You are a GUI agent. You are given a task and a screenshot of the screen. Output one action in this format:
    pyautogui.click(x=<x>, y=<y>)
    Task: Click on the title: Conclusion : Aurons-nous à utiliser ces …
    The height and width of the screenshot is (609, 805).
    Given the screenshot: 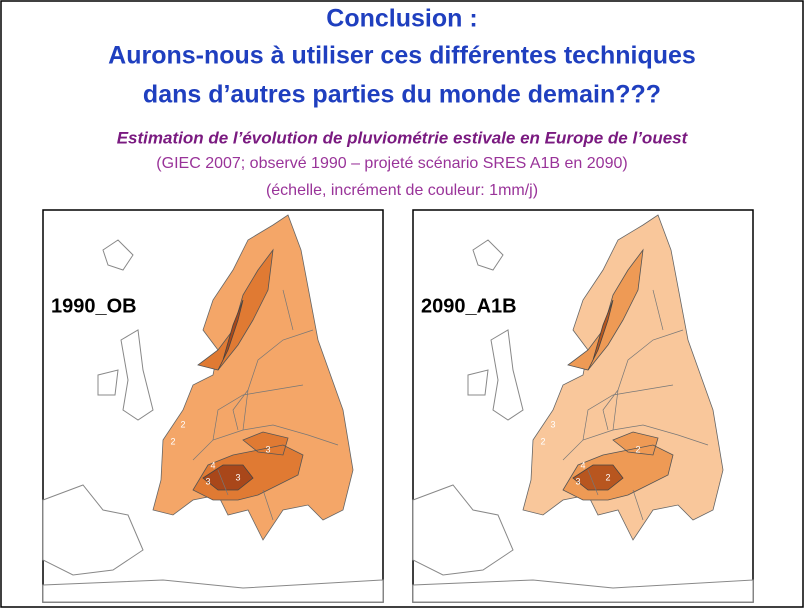 What is the action you would take?
    pyautogui.click(x=402, y=57)
    